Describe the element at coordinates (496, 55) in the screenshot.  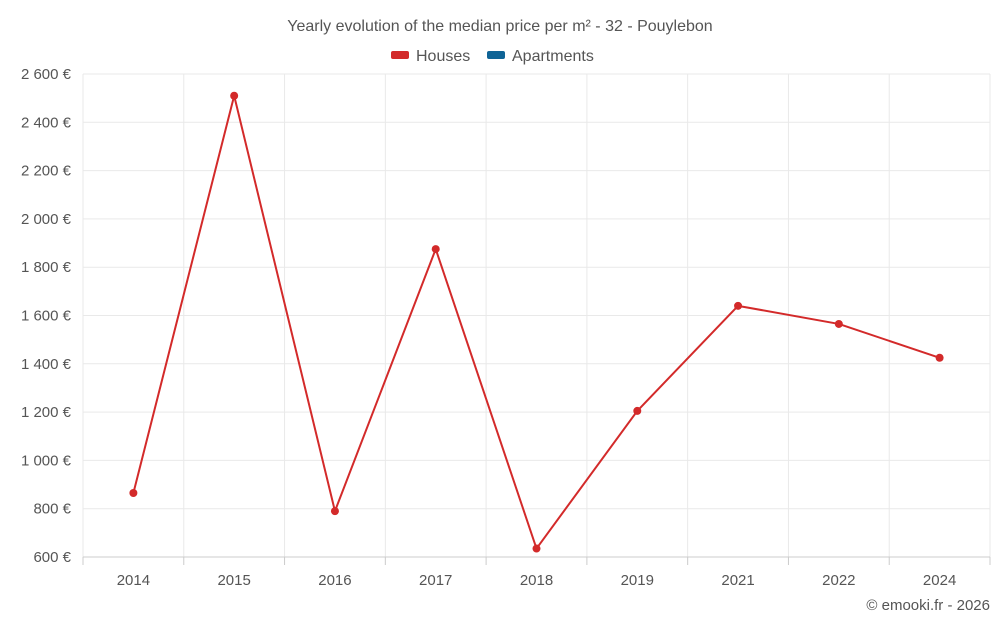
I see `legend-swatch-apartments` at that location.